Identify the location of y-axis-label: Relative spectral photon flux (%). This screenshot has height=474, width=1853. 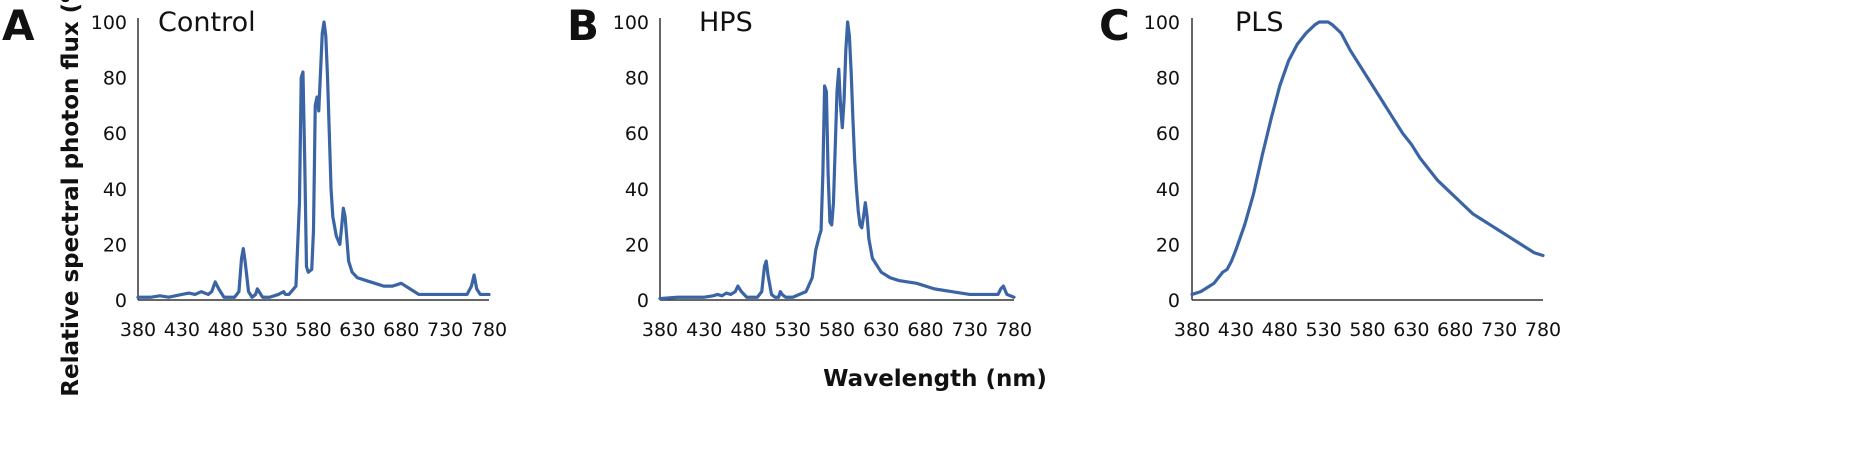
(71, 198).